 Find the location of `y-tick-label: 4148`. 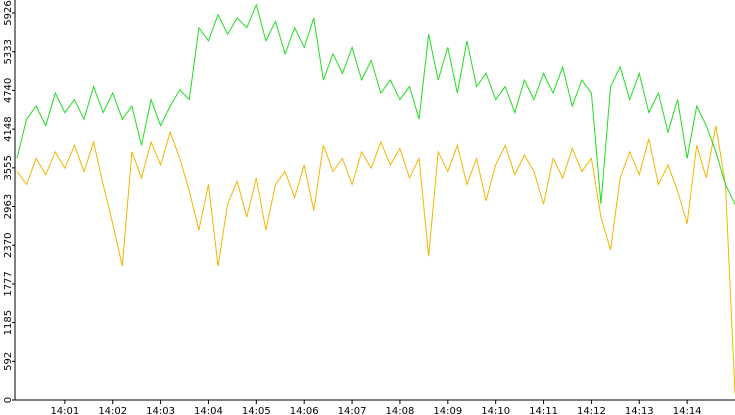

y-tick-label: 4148 is located at coordinates (8, 128).